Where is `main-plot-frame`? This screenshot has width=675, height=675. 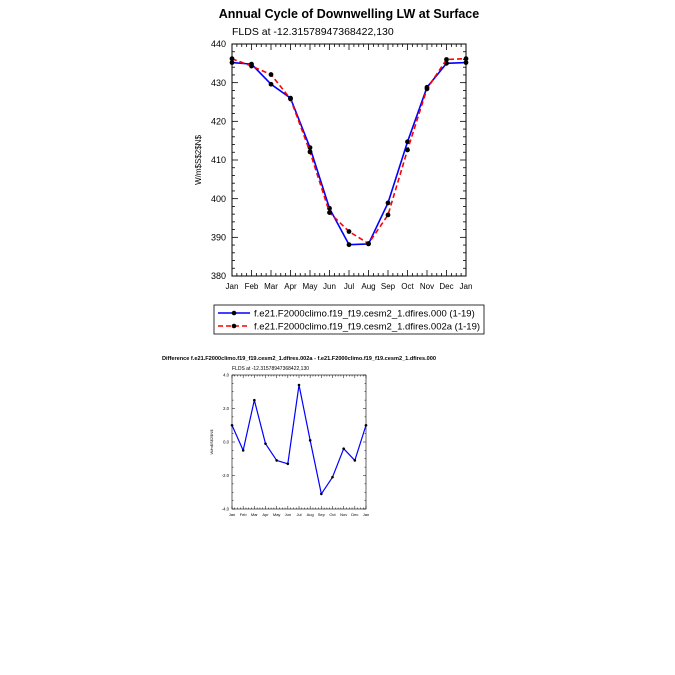
main-plot-frame is located at coordinates (349, 160).